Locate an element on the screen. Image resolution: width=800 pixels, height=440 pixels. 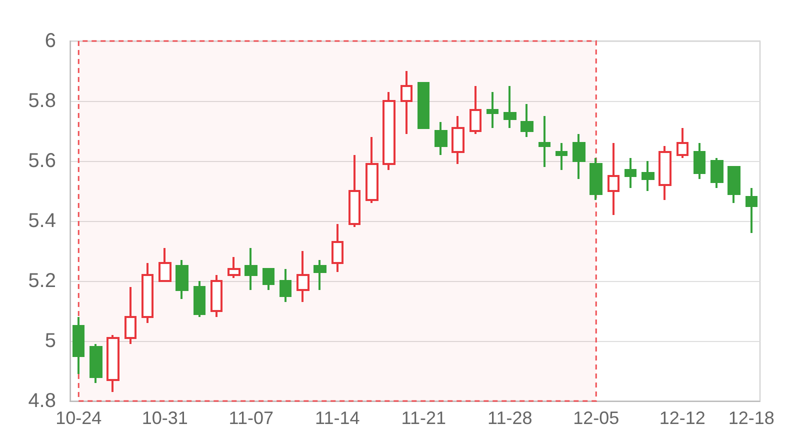
x-tick-label: 11-07 is located at coordinates (251, 418).